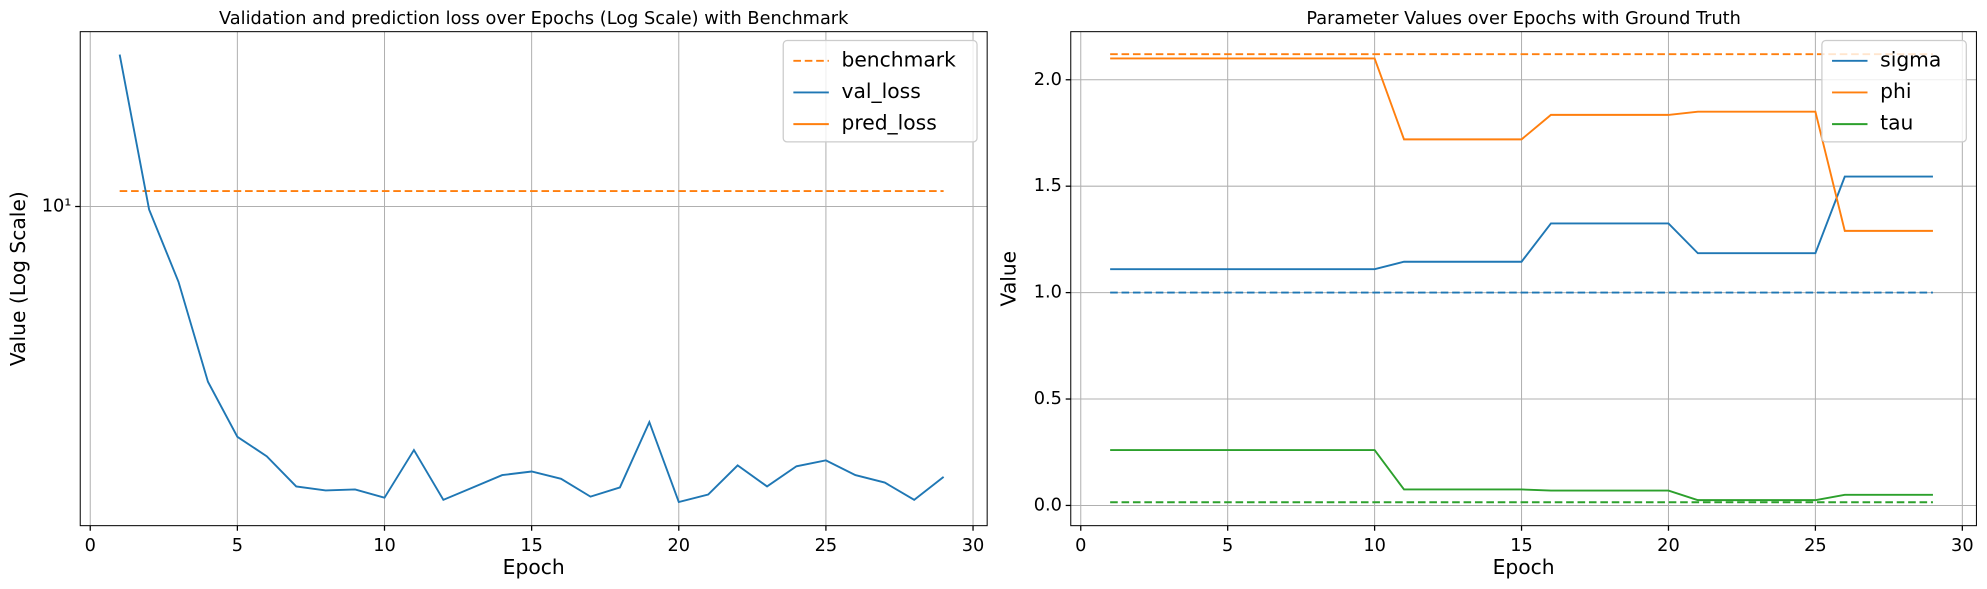  Describe the element at coordinates (1008, 279) in the screenshot. I see `y-axis-label: Value` at that location.